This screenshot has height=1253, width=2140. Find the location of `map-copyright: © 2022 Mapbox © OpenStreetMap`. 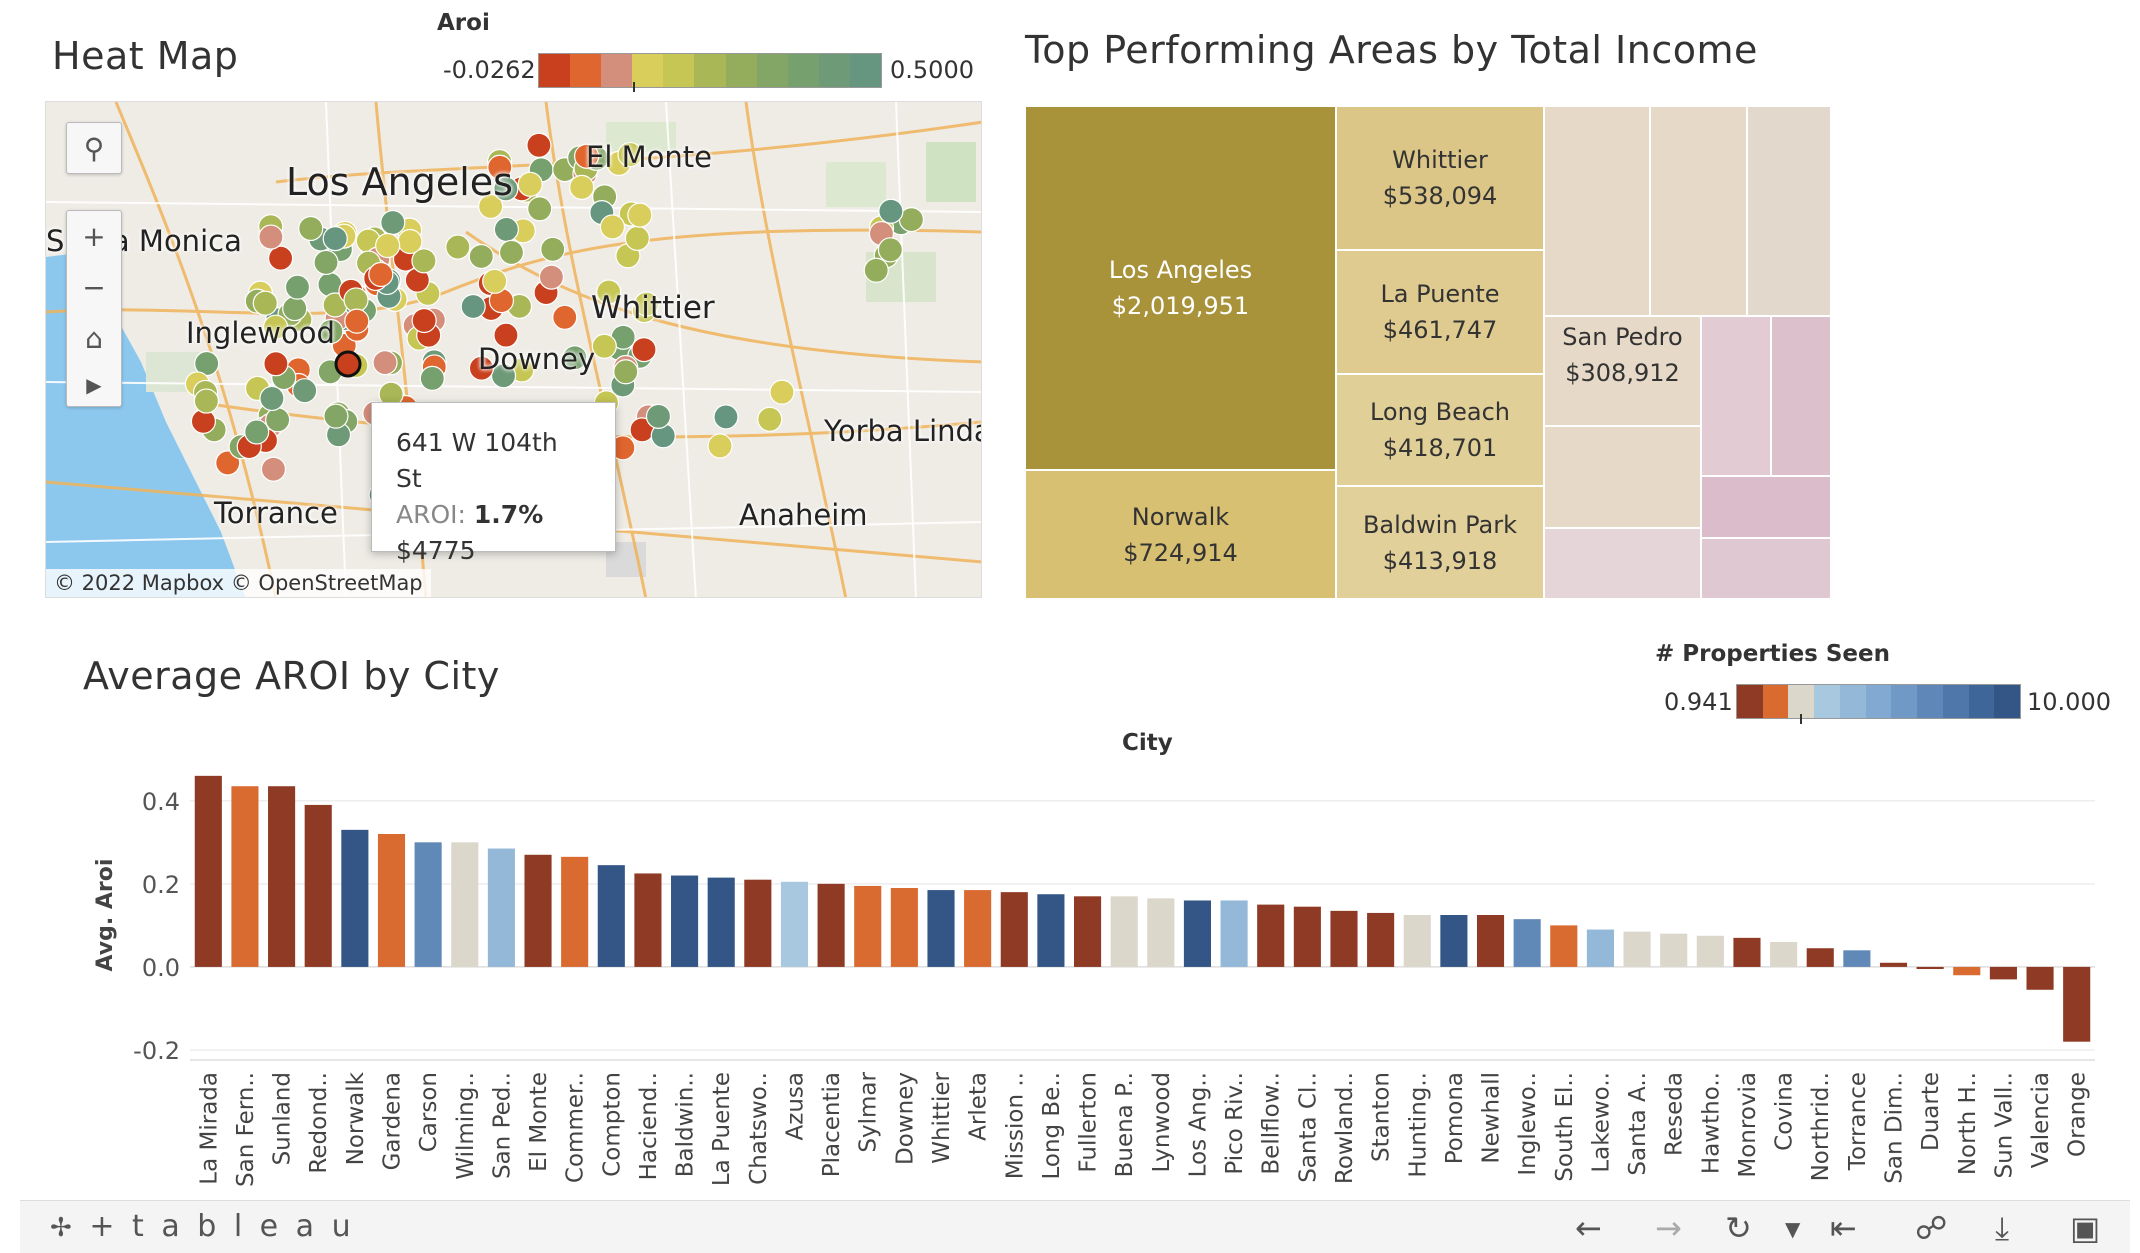

map-copyright: © 2022 Mapbox © OpenStreetMap is located at coordinates (238, 583).